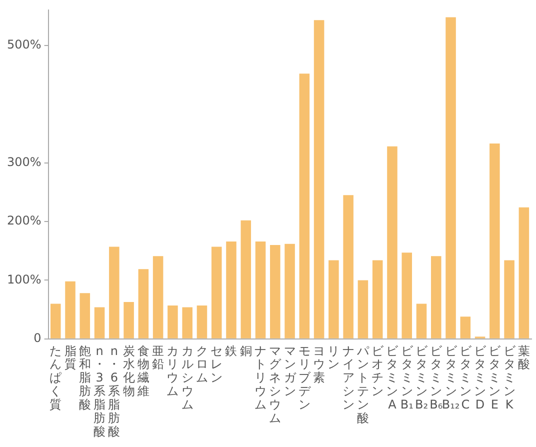 The image size is (536, 447). Describe the element at coordinates (231, 351) in the screenshot. I see `x-tick-label: 鉄` at that location.